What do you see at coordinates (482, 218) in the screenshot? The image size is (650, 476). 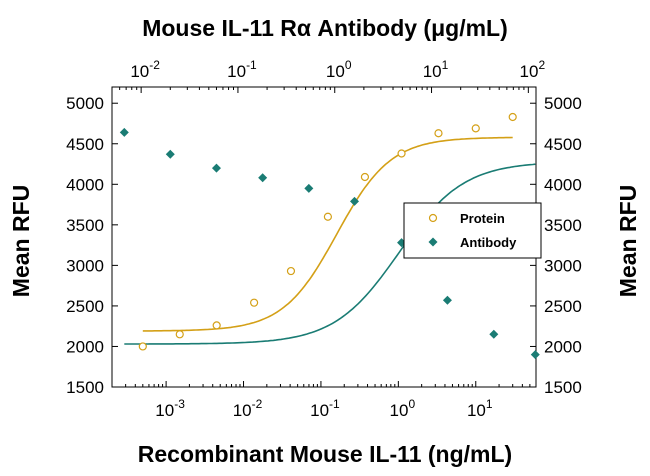 I see `legend-label-protein: Protein` at bounding box center [482, 218].